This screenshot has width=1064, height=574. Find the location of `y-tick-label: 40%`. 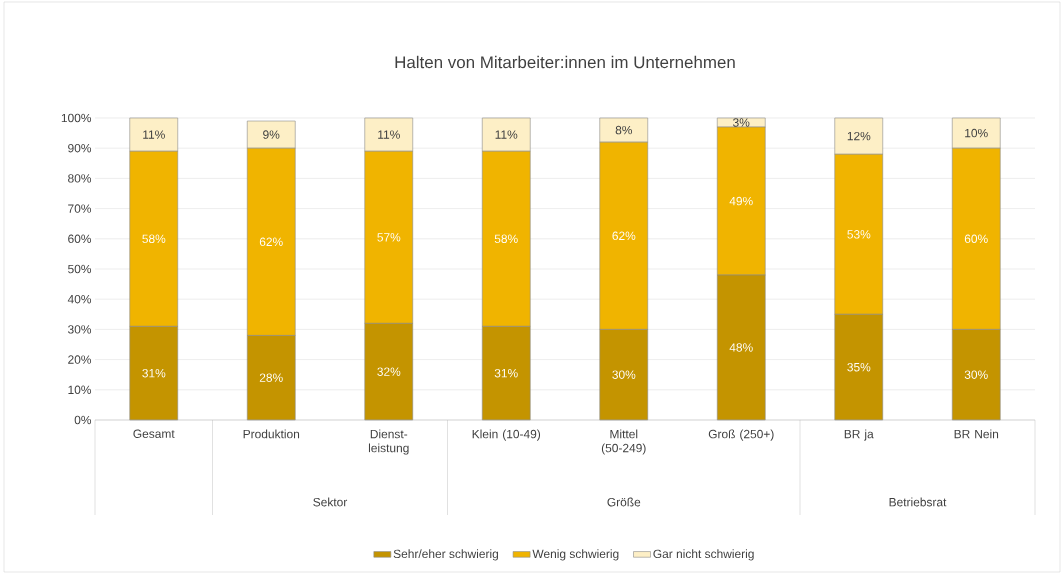

y-tick-label: 40% is located at coordinates (79, 299).